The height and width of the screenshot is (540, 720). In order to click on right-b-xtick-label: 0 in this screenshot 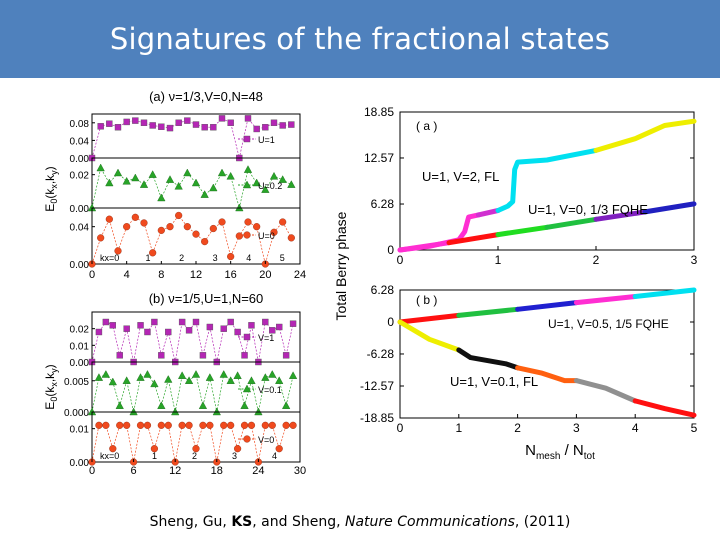, I will do `click(400, 428)`.